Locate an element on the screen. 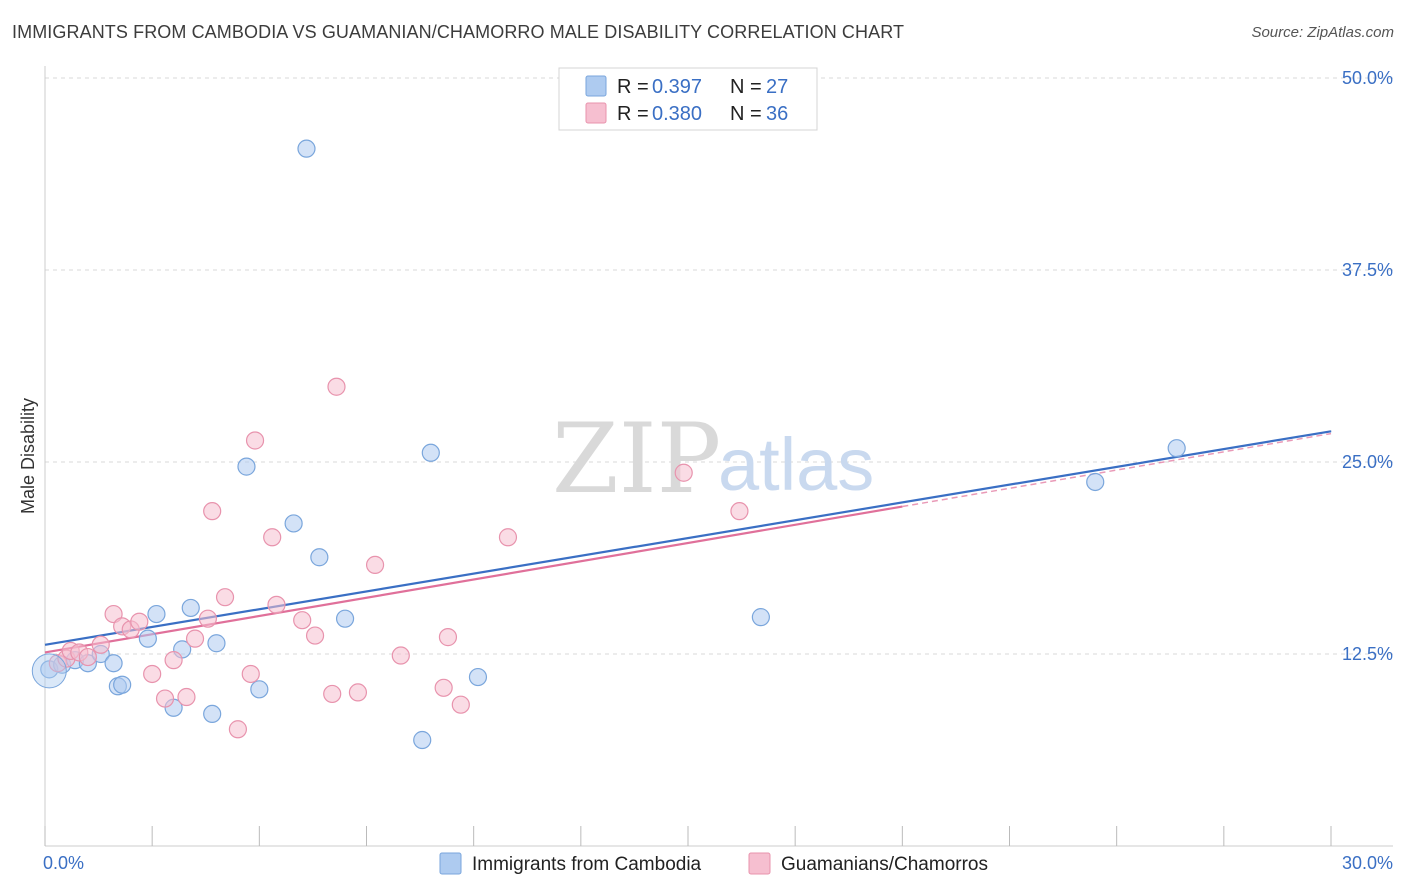  legend-r-label-1: R = is located at coordinates (633, 87).